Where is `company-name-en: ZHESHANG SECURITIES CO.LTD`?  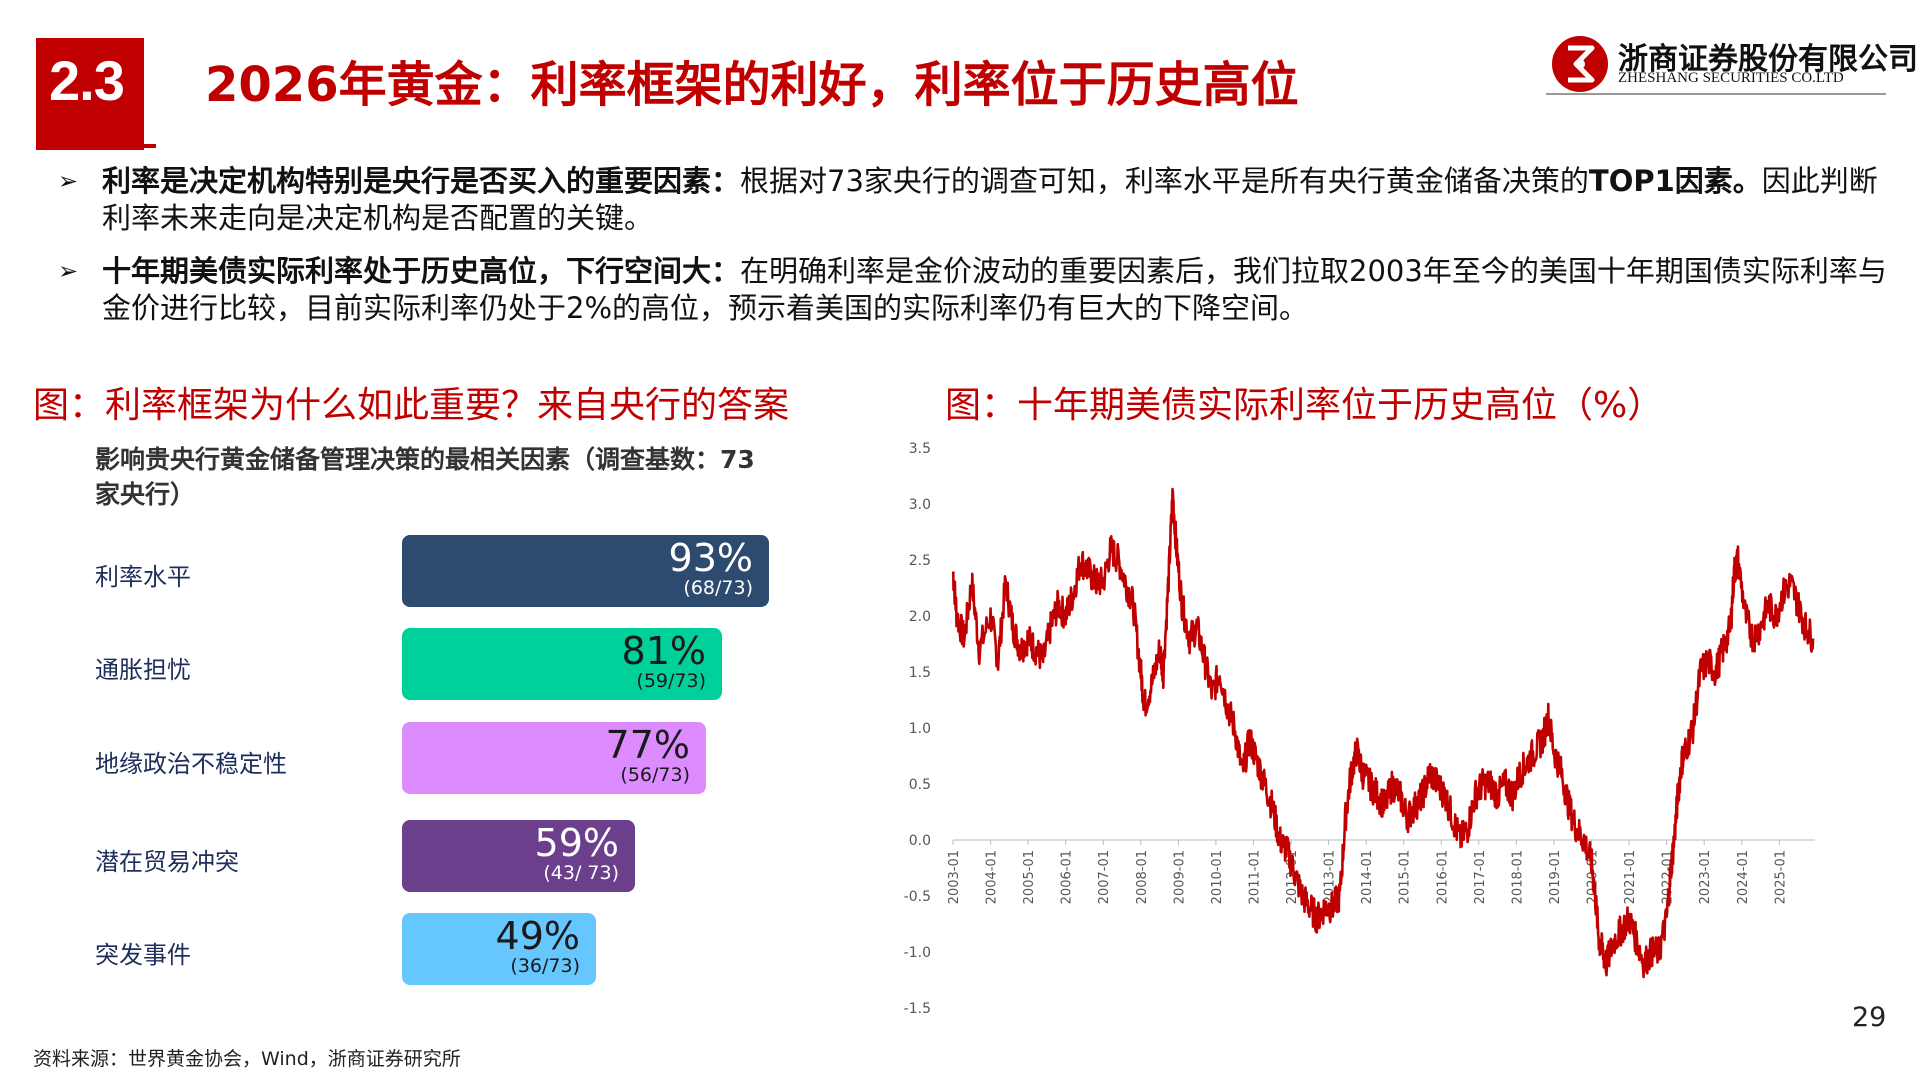
company-name-en: ZHESHANG SECURITIES CO.LTD is located at coordinates (1731, 78).